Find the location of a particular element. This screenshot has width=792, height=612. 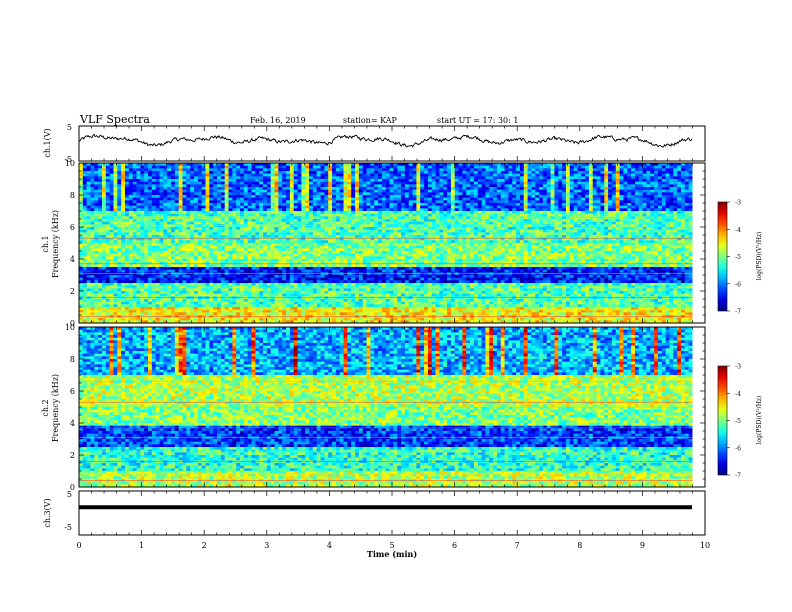

ch1-ytick-bottom: -5 is located at coordinates (68, 159).